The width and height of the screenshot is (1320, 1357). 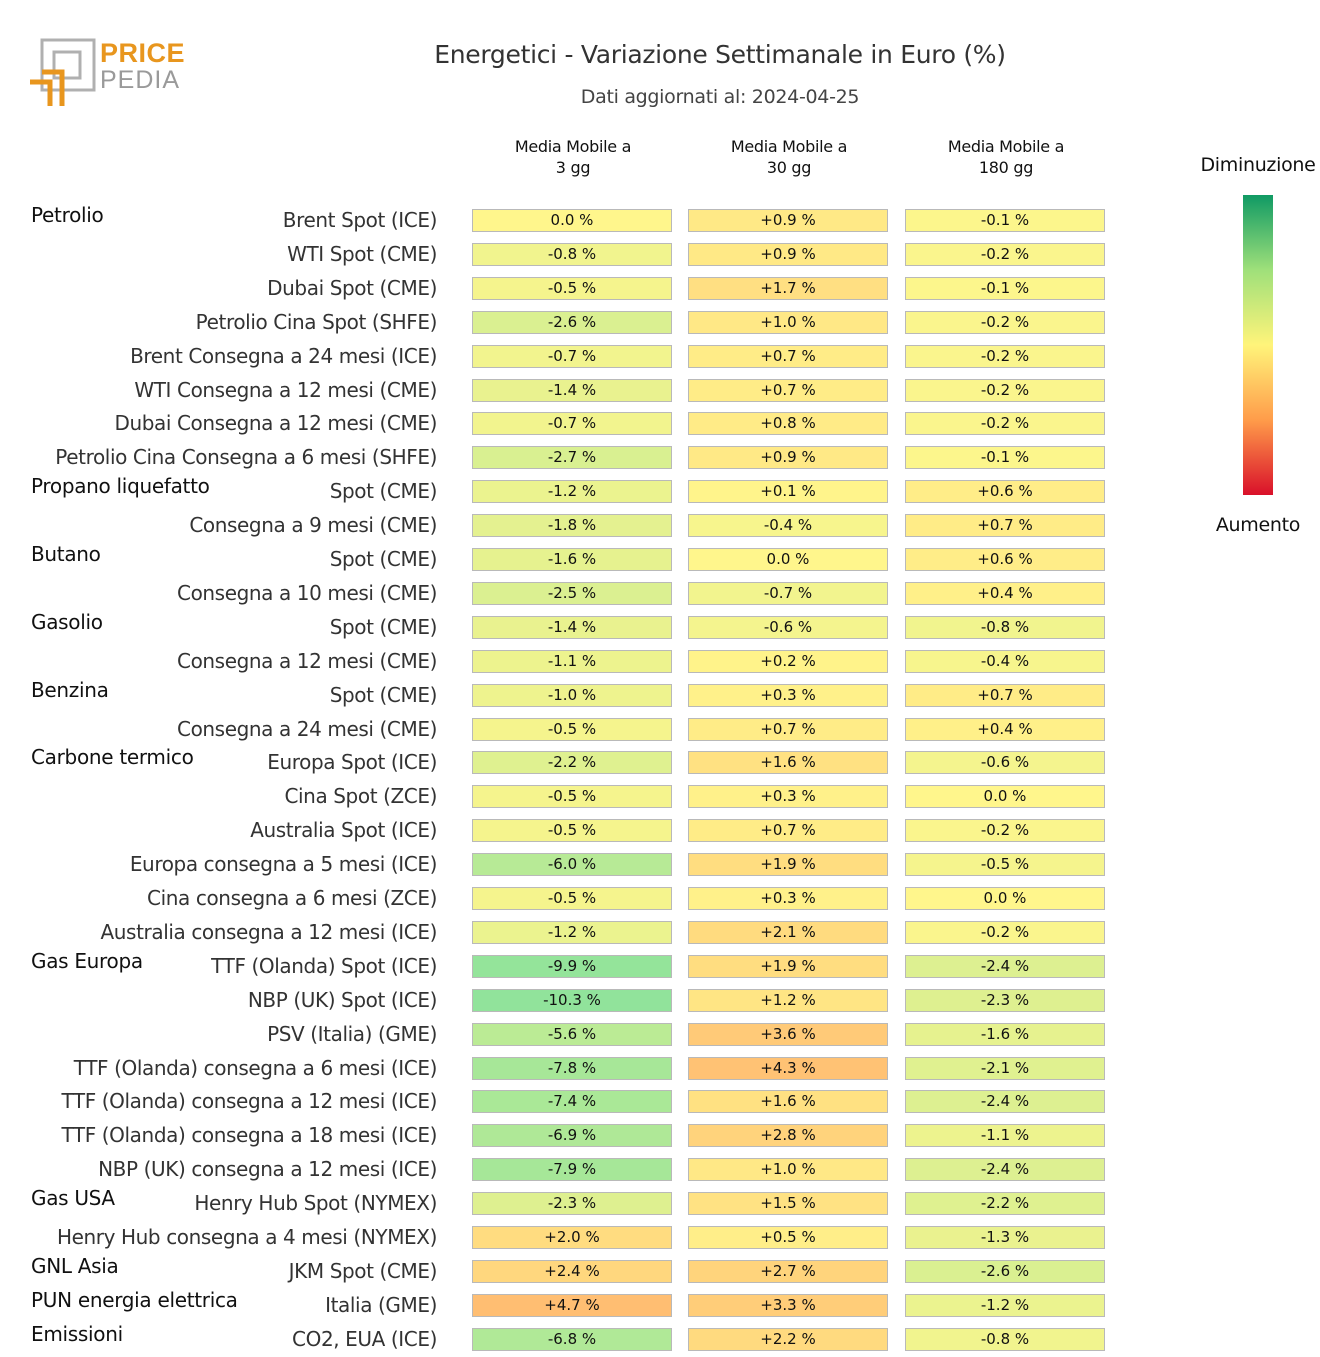 I want to click on row-label: TTF (Olanda) Spot (ICE), so click(x=324, y=965).